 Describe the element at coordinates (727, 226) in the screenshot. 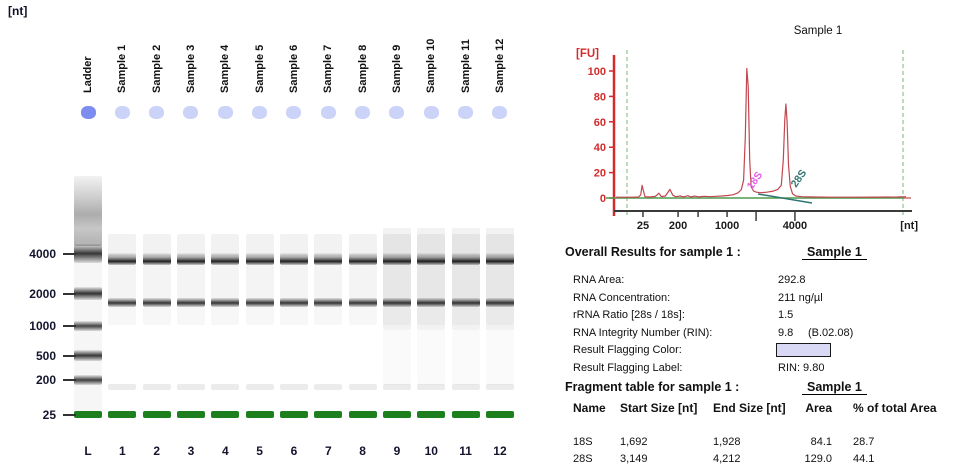

I see `x-tick-label: 1000` at that location.